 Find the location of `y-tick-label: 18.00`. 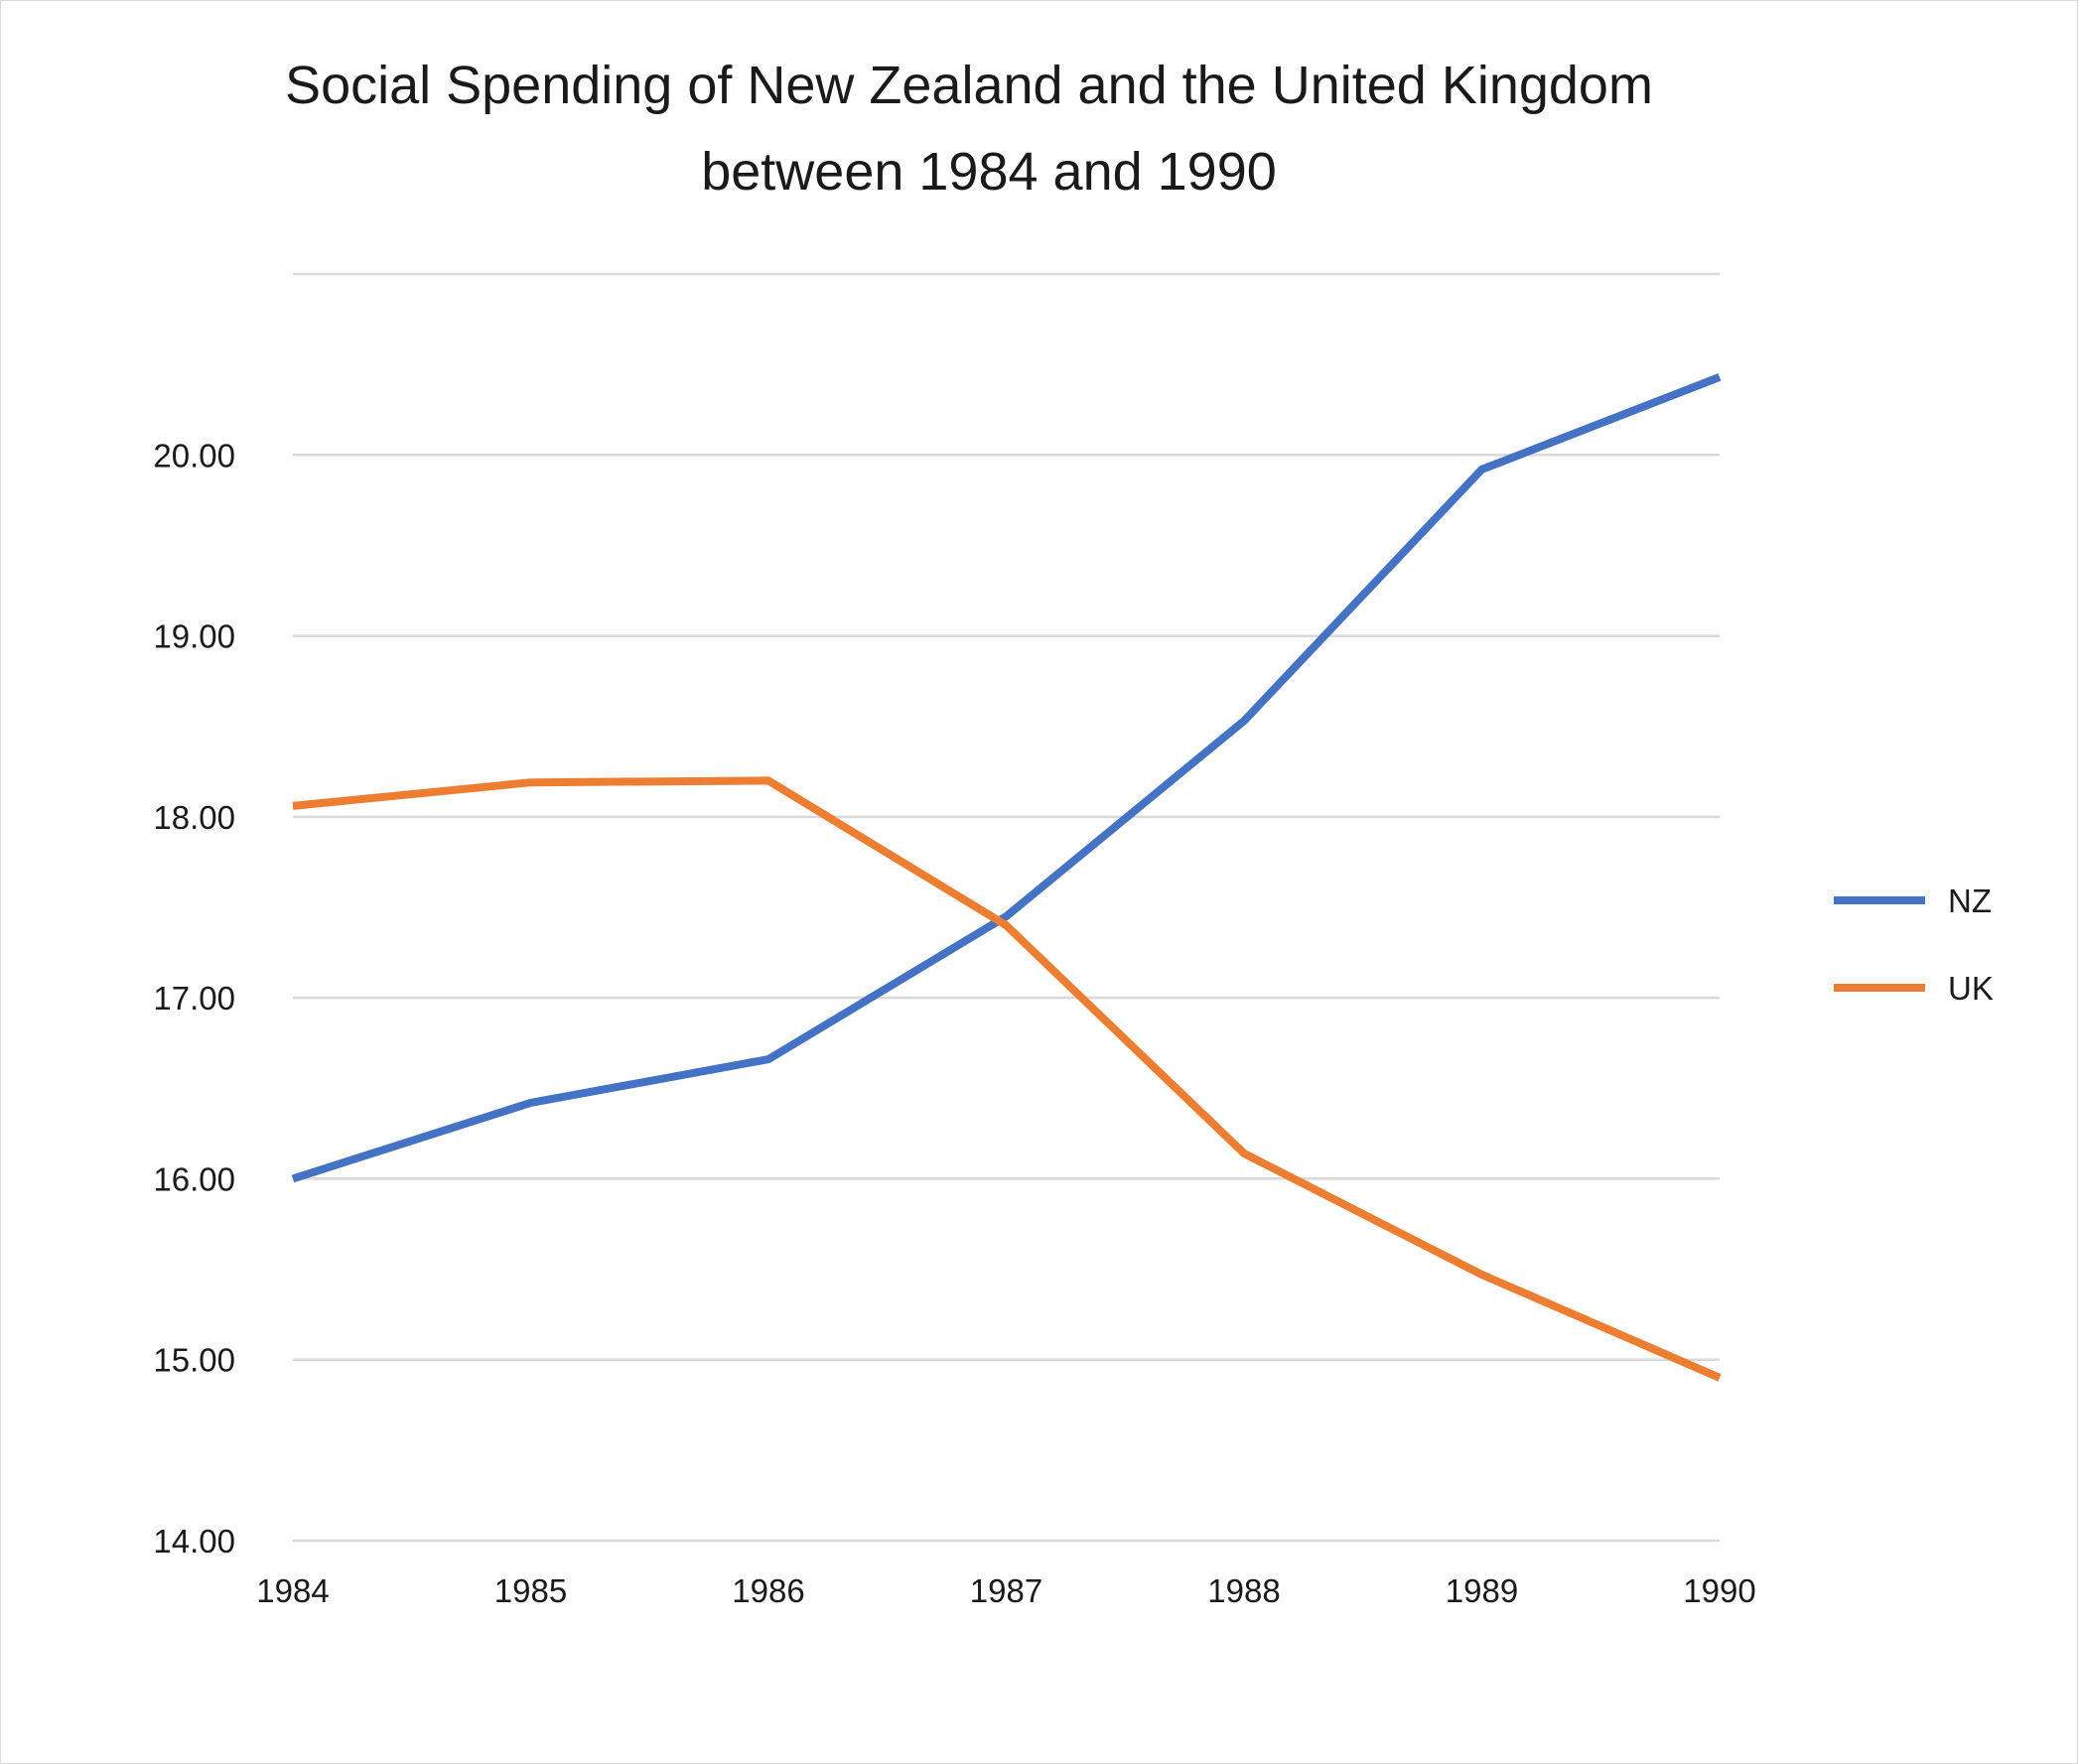

y-tick-label: 18.00 is located at coordinates (194, 817).